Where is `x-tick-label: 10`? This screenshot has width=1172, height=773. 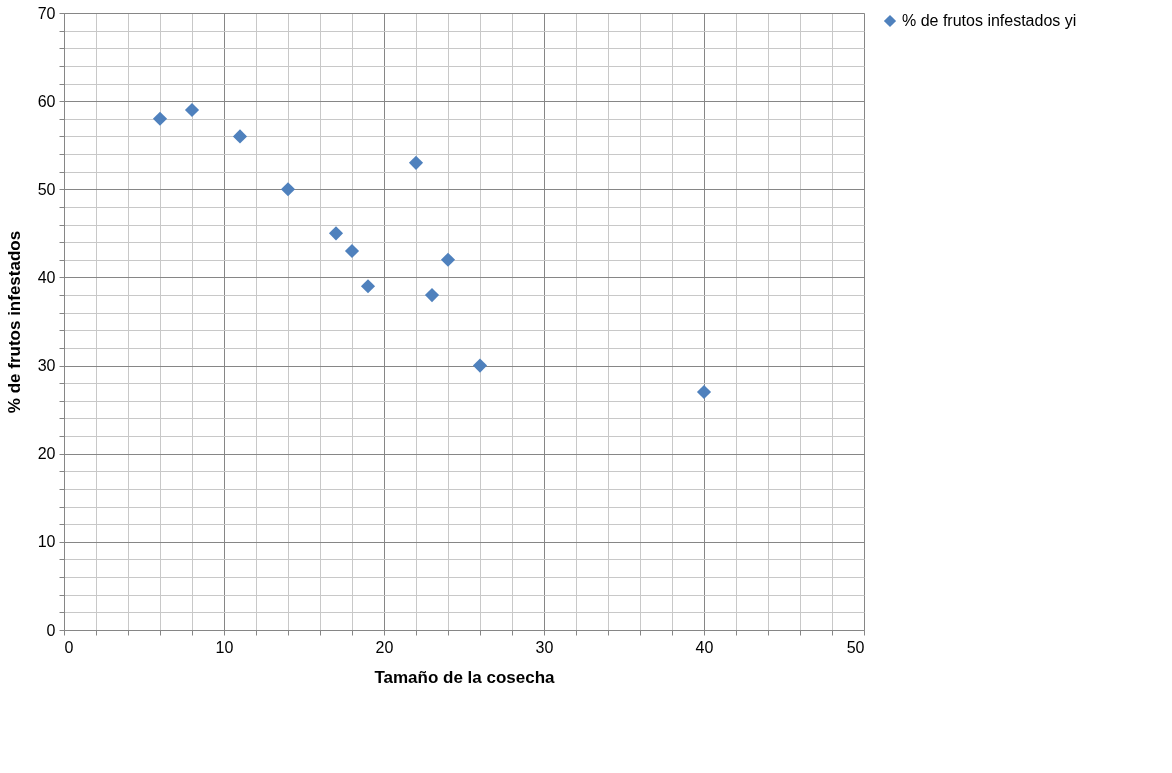 x-tick-label: 10 is located at coordinates (224, 647).